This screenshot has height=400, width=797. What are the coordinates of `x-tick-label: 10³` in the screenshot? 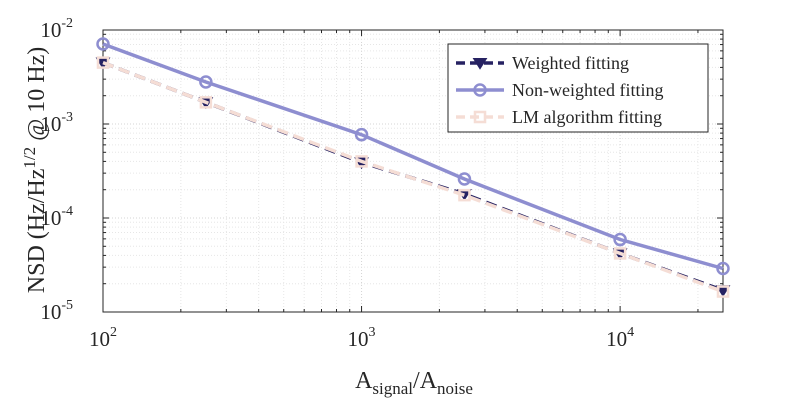 It's located at (362, 338).